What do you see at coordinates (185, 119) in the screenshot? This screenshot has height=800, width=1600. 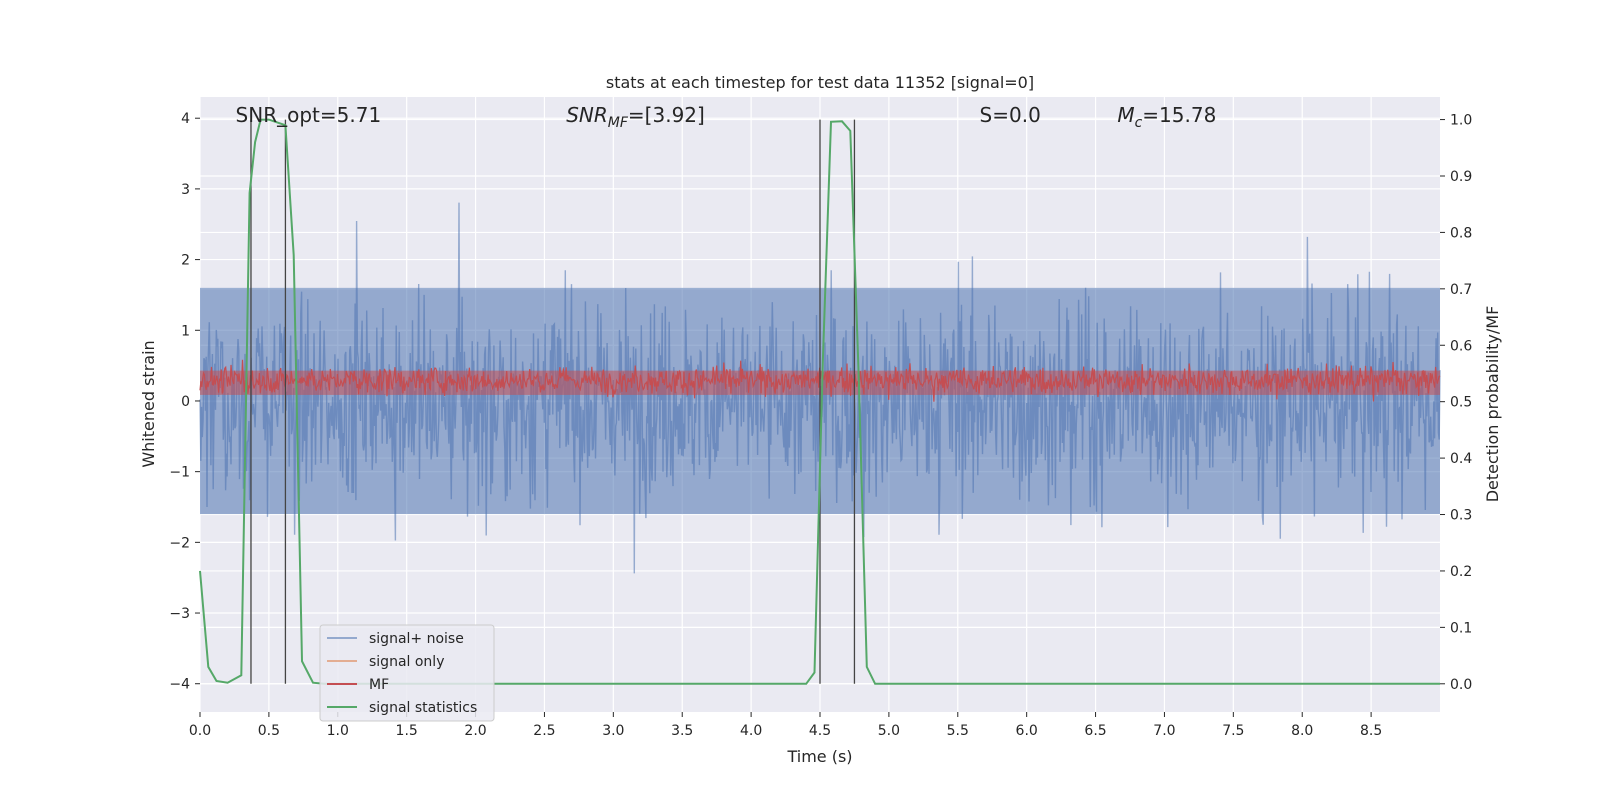 I see `y-tick-label: 4` at bounding box center [185, 119].